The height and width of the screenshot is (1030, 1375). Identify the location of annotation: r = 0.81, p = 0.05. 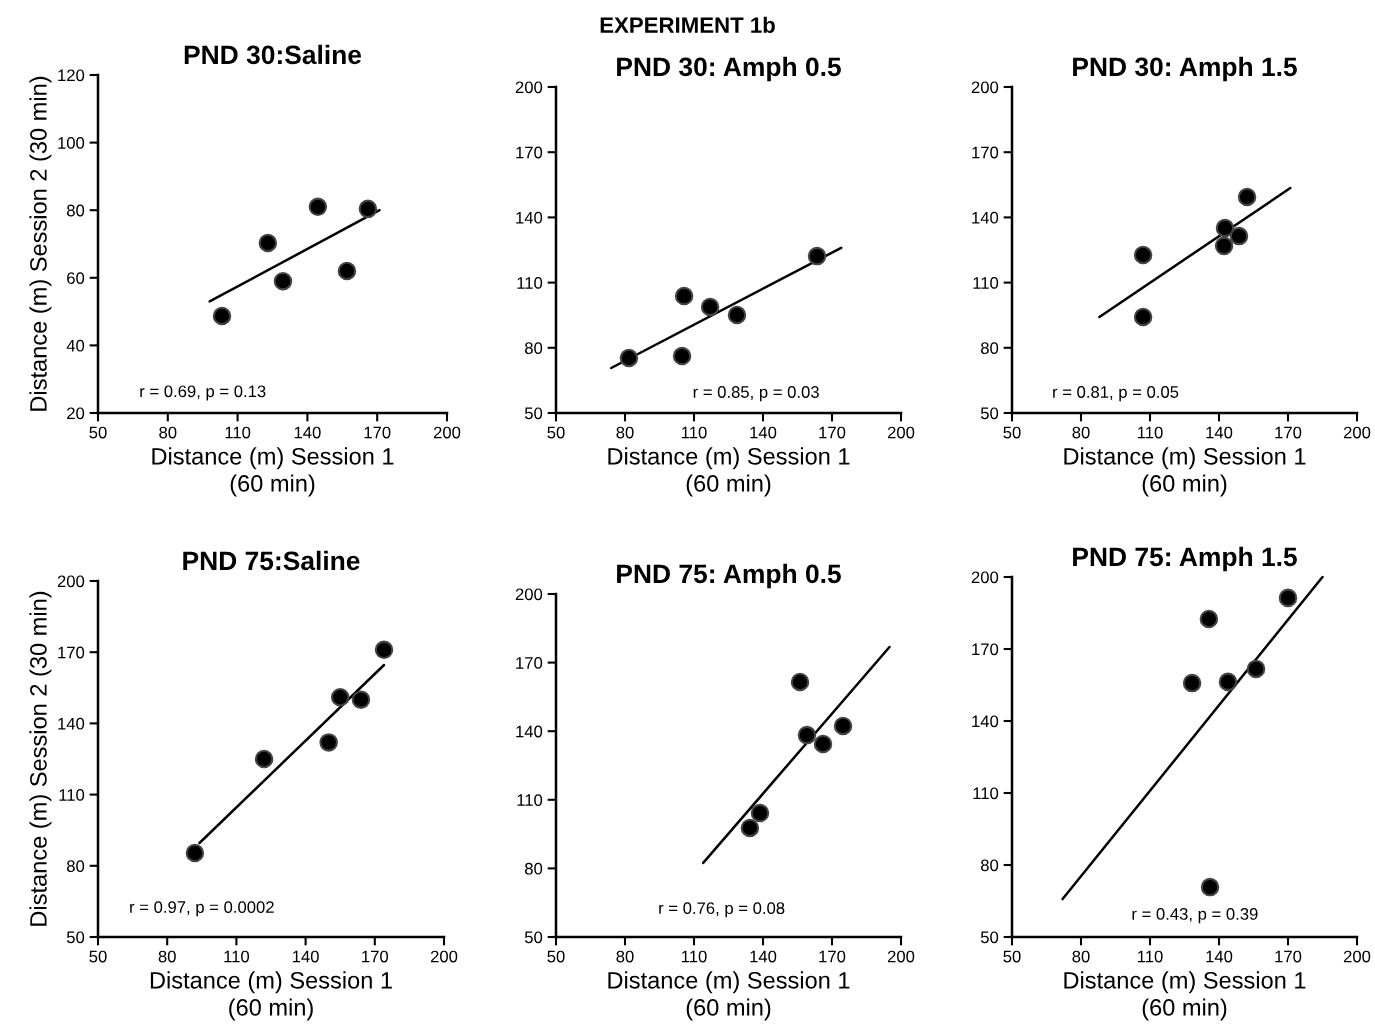
(1116, 394).